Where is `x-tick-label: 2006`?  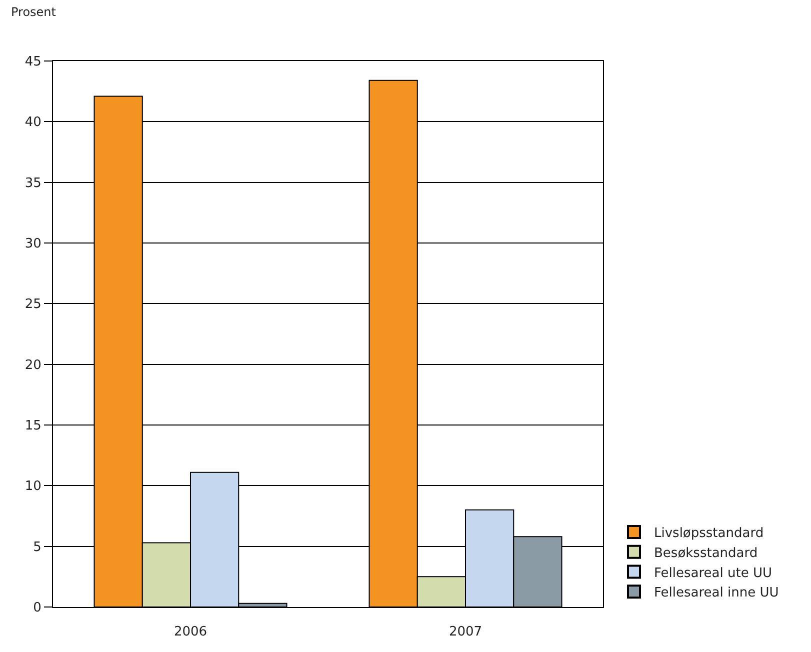
x-tick-label: 2006 is located at coordinates (191, 632).